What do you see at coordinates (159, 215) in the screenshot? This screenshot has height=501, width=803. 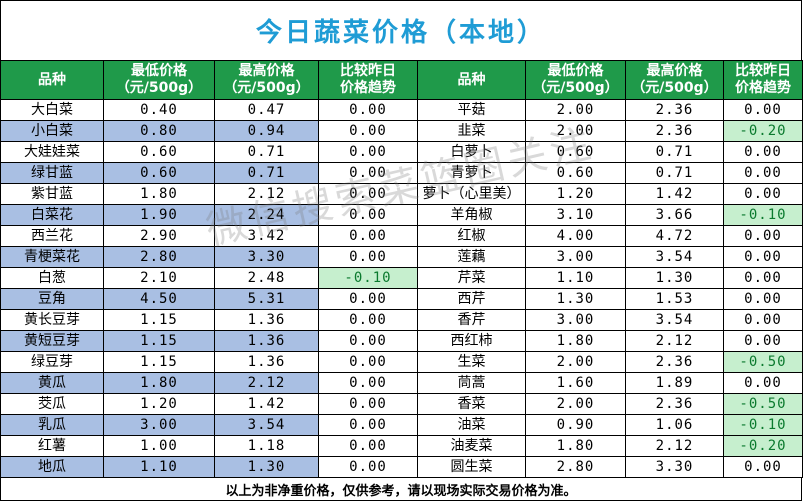 I see `low-price-left: 1.90` at bounding box center [159, 215].